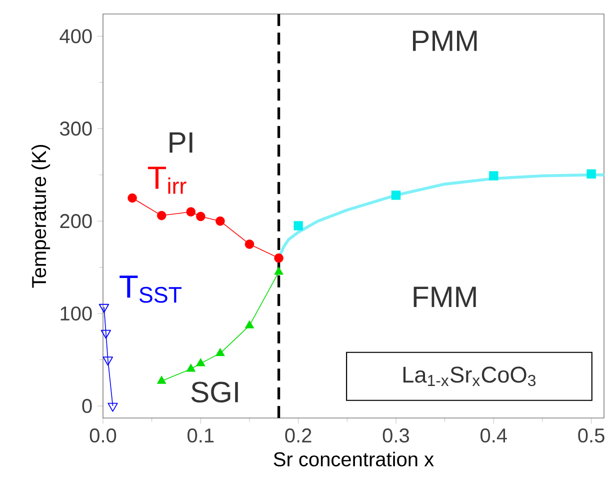  What do you see at coordinates (76, 313) in the screenshot?
I see `y-tick-label: 100` at bounding box center [76, 313].